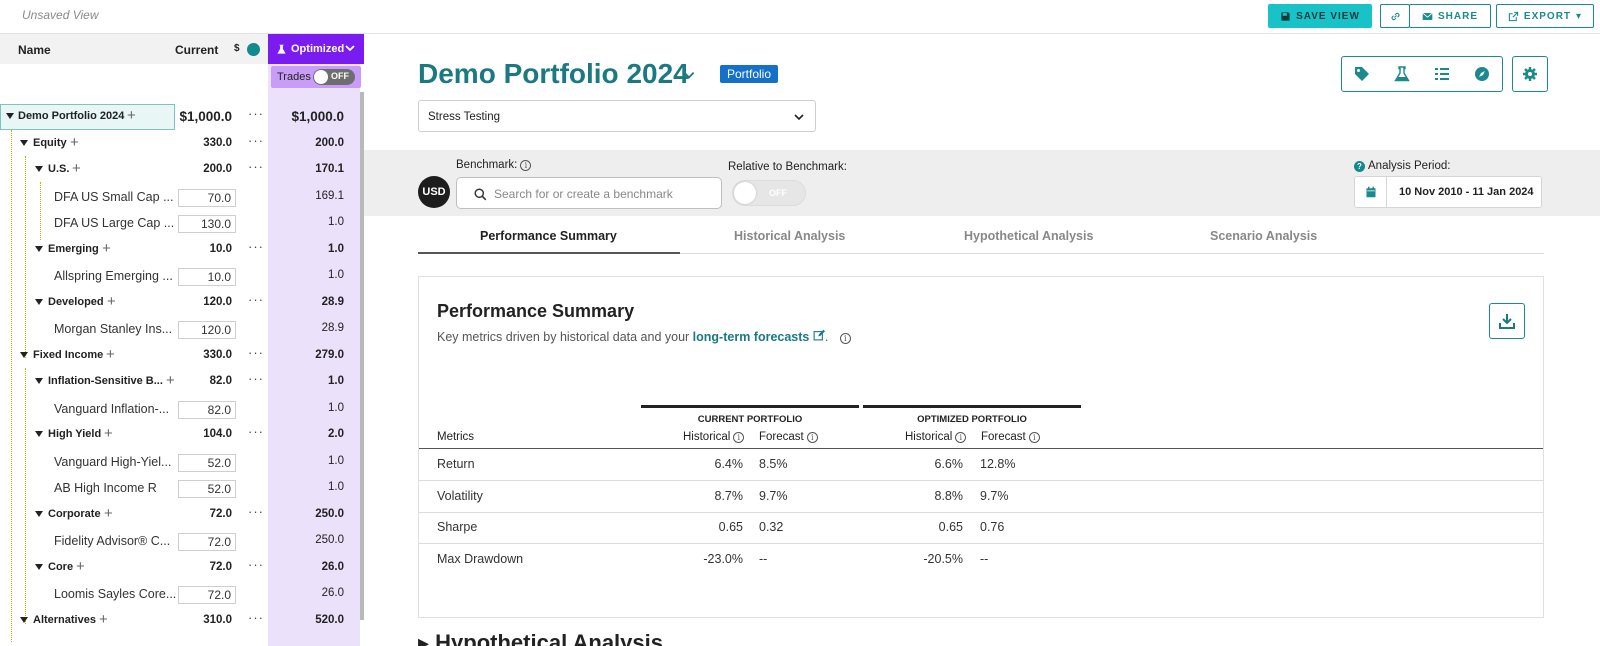 The height and width of the screenshot is (646, 1600). What do you see at coordinates (207, 330) in the screenshot?
I see `current-amount-input: 120.0` at bounding box center [207, 330].